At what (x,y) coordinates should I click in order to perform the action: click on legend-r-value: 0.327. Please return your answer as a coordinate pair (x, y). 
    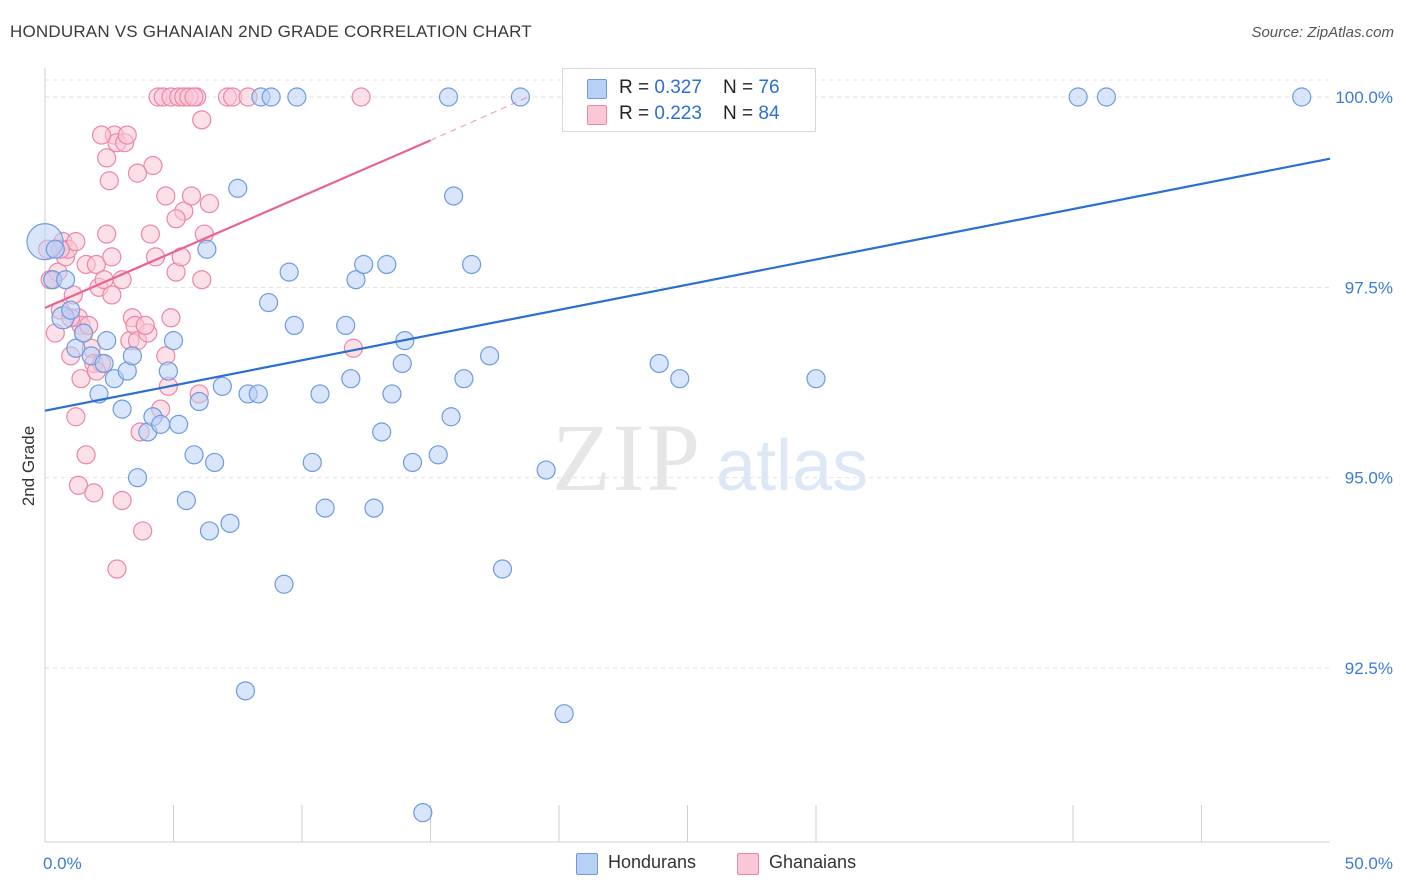
    Looking at the image, I should click on (678, 87).